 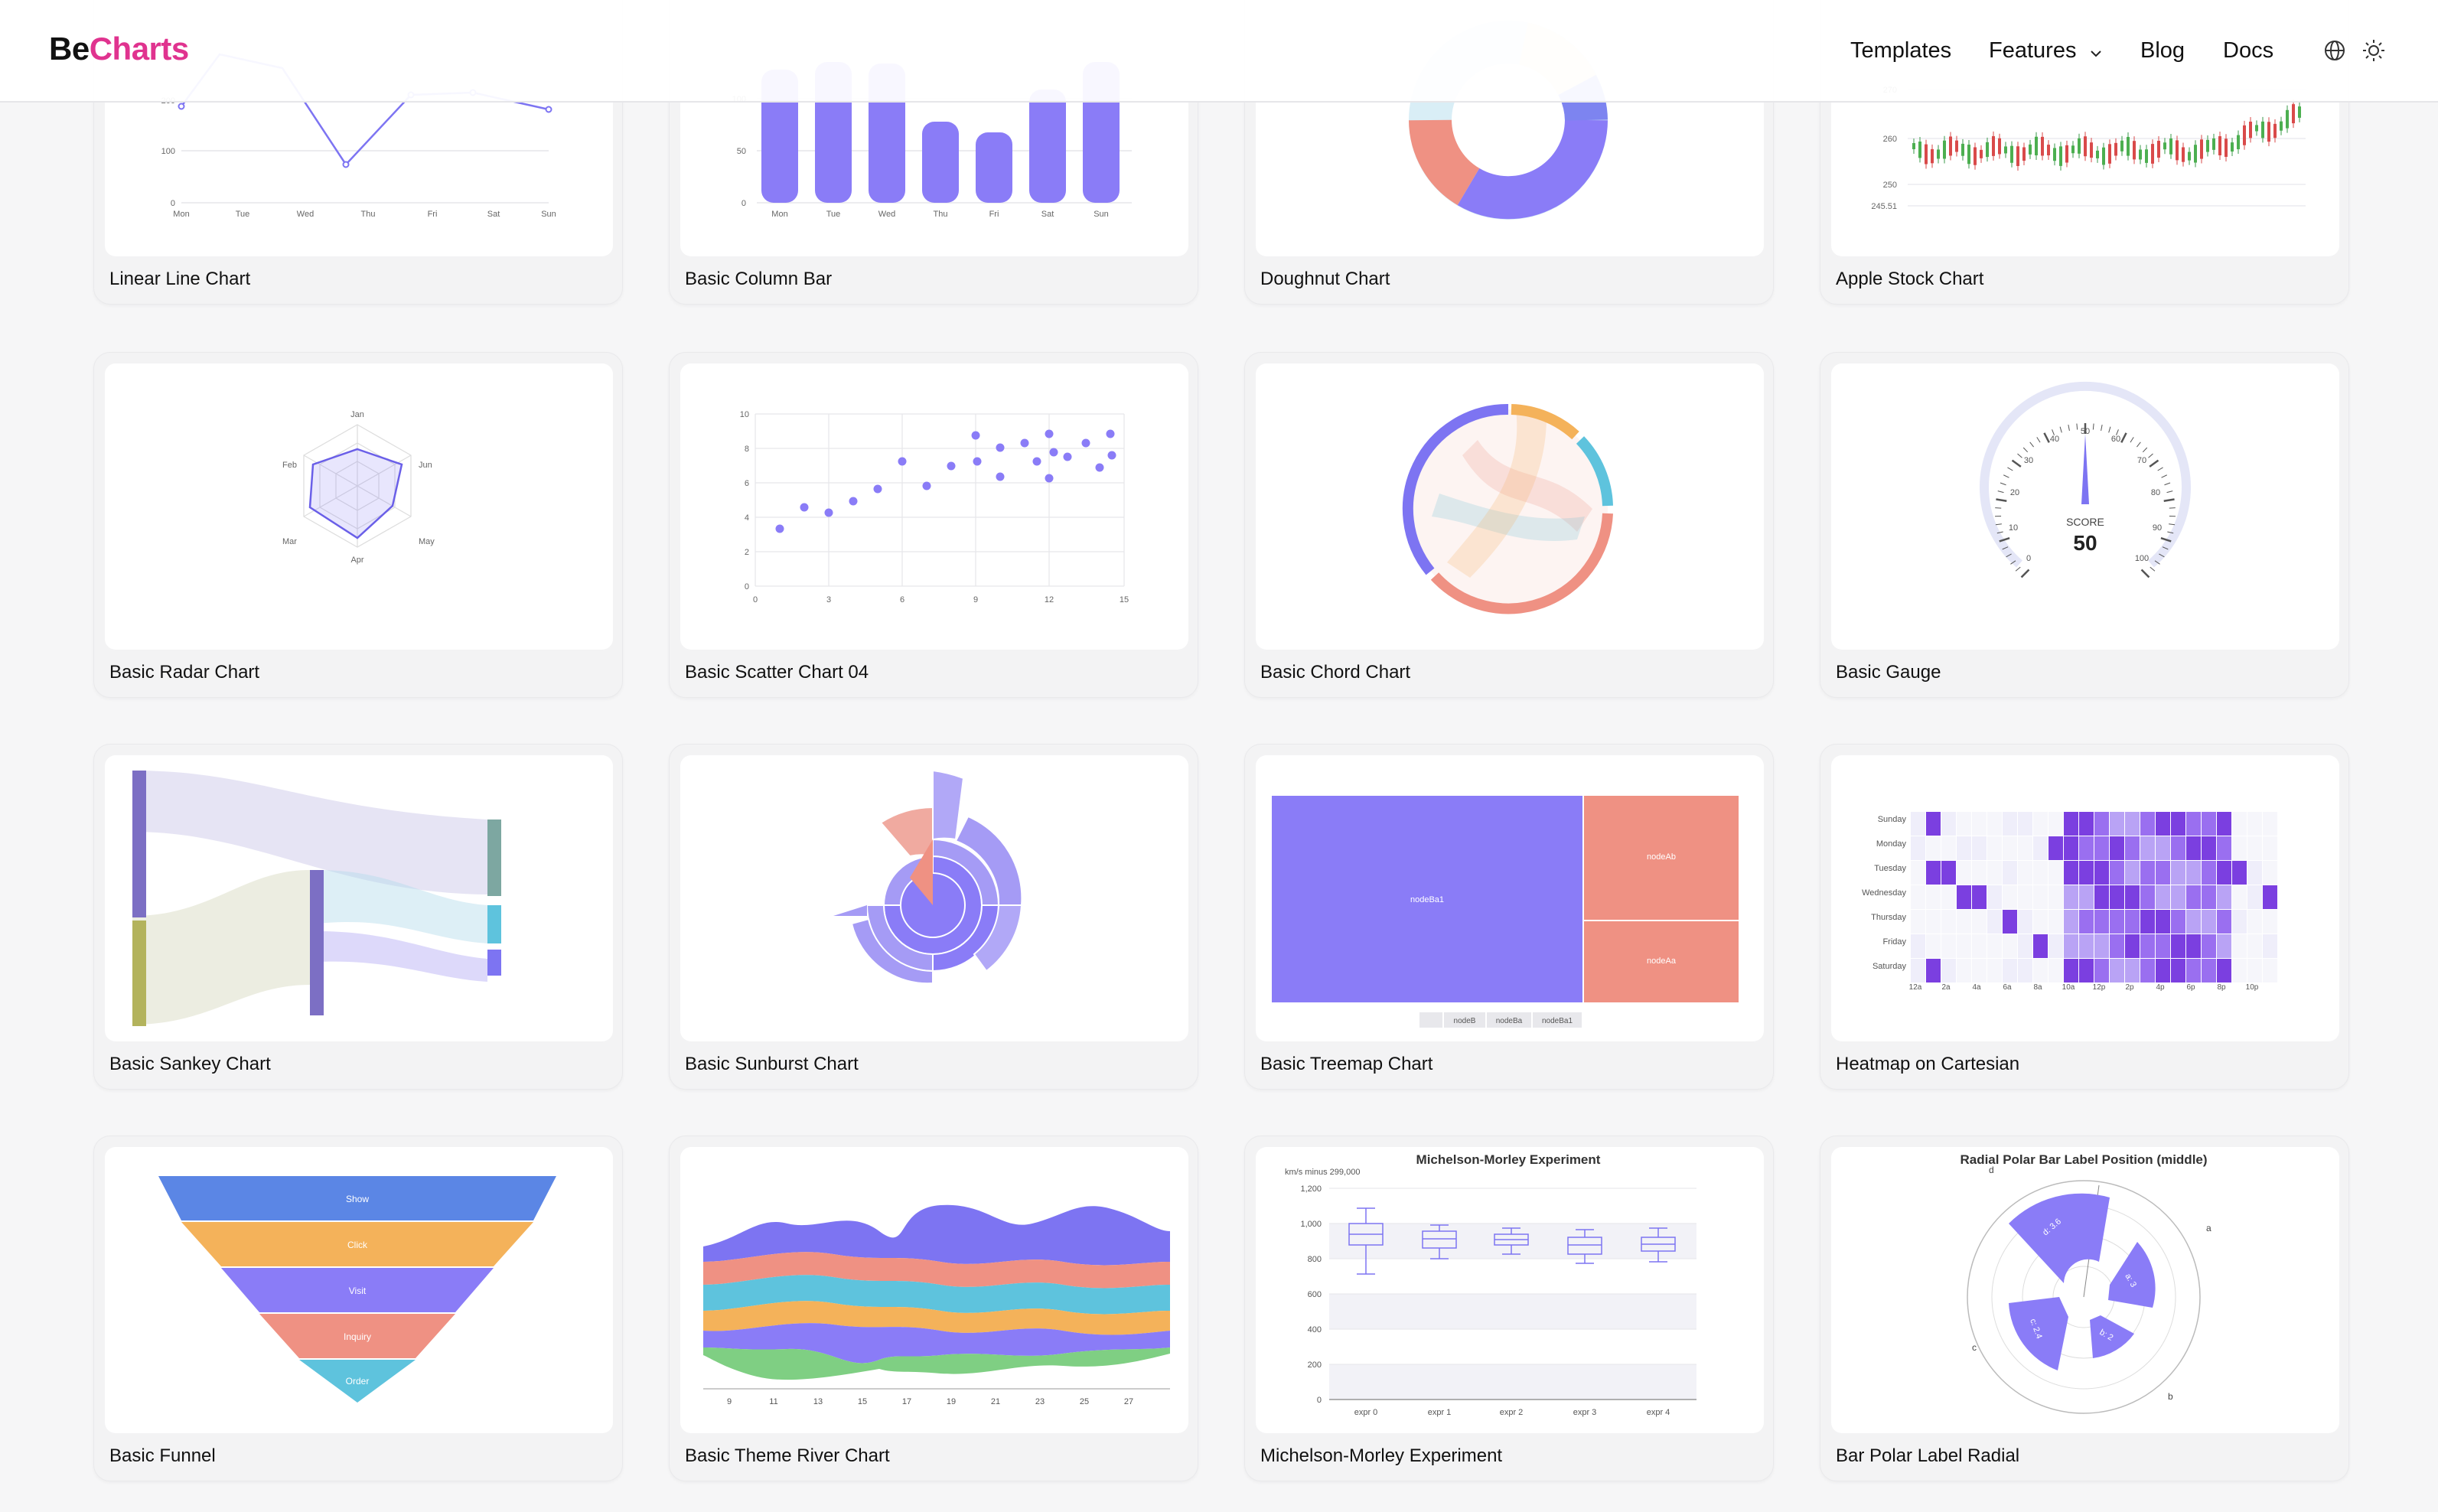 I want to click on treemap-breadcrumb: nodeBa1, so click(x=1557, y=1021).